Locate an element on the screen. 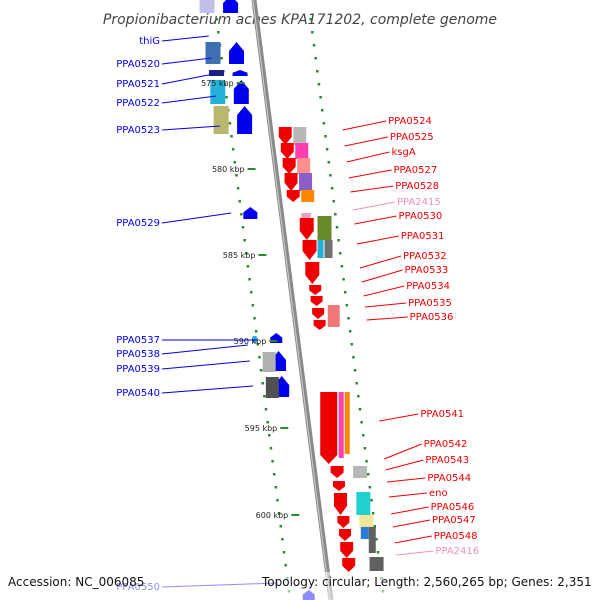 The image size is (600, 600). right-gene-label: PPA0532 is located at coordinates (425, 256).